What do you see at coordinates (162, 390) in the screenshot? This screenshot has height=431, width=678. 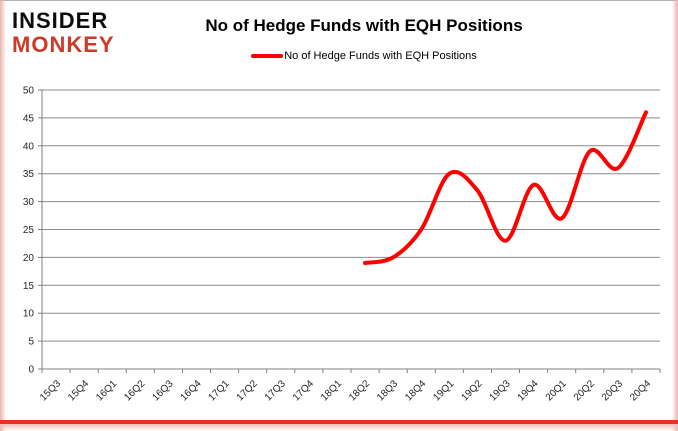 I see `x-axis-label: 16Q3` at bounding box center [162, 390].